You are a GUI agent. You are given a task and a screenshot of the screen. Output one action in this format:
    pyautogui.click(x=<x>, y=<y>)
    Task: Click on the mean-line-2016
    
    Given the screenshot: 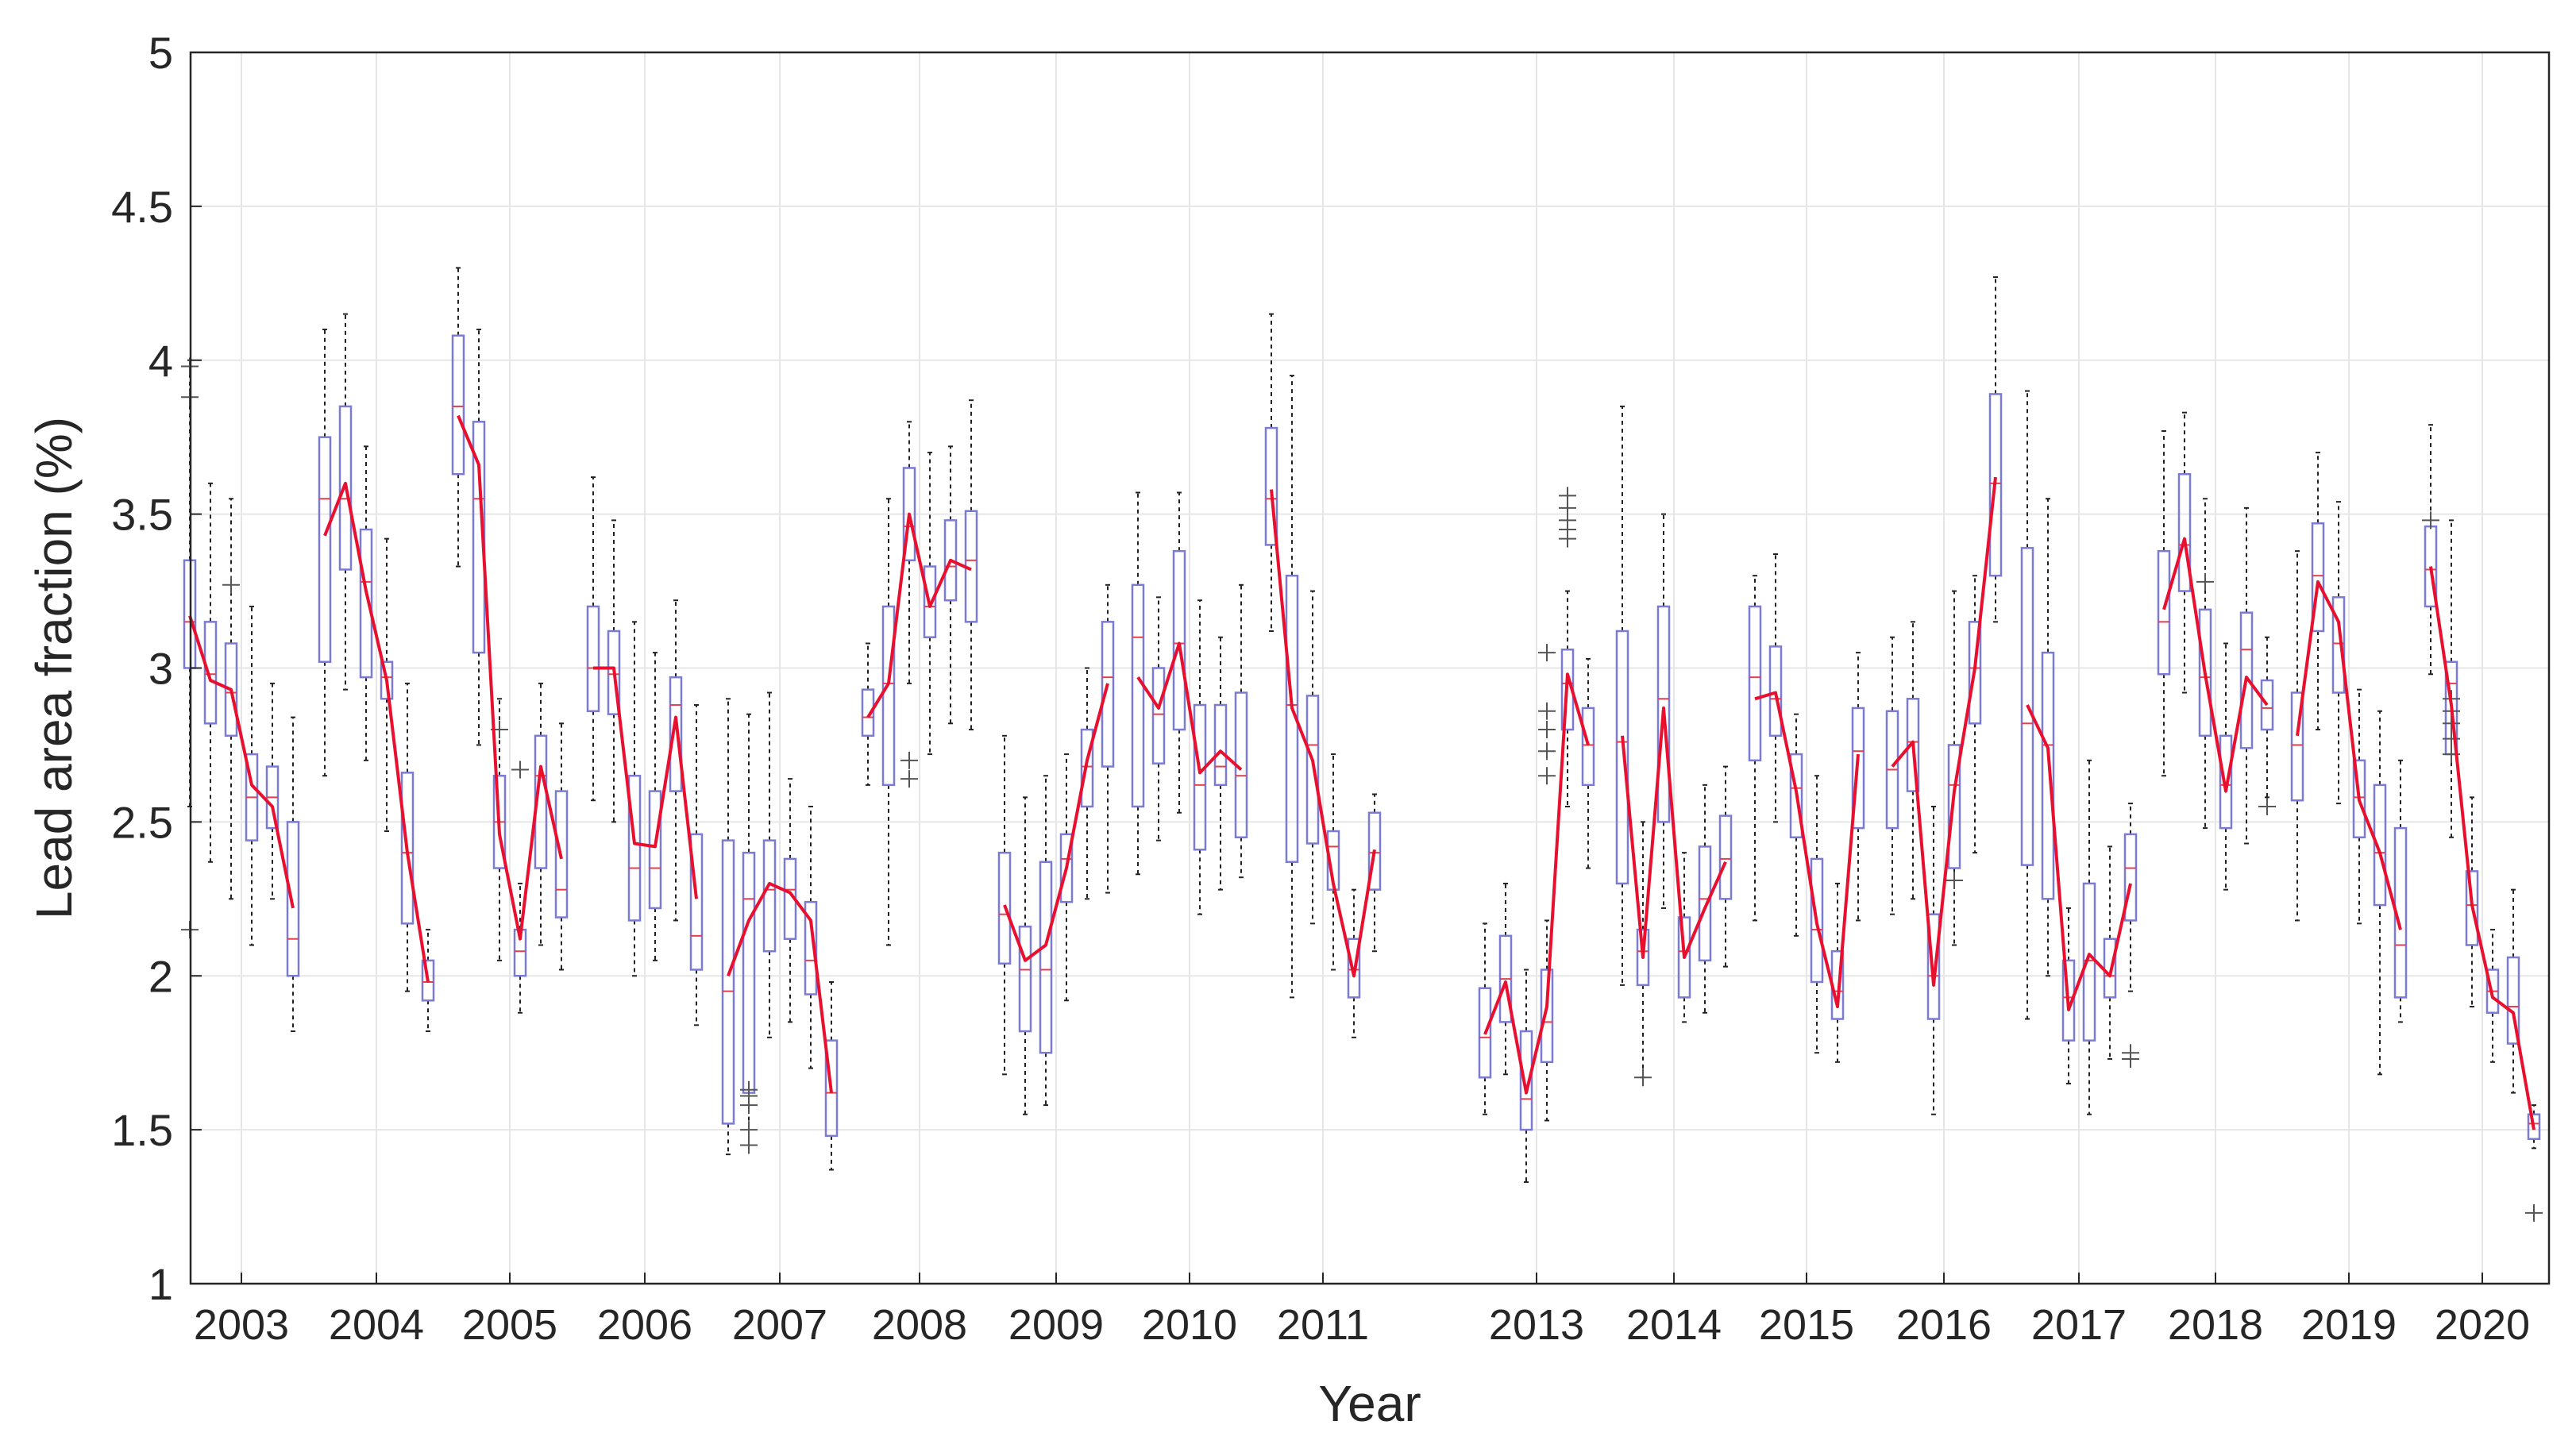 What is the action you would take?
    pyautogui.click(x=1944, y=731)
    